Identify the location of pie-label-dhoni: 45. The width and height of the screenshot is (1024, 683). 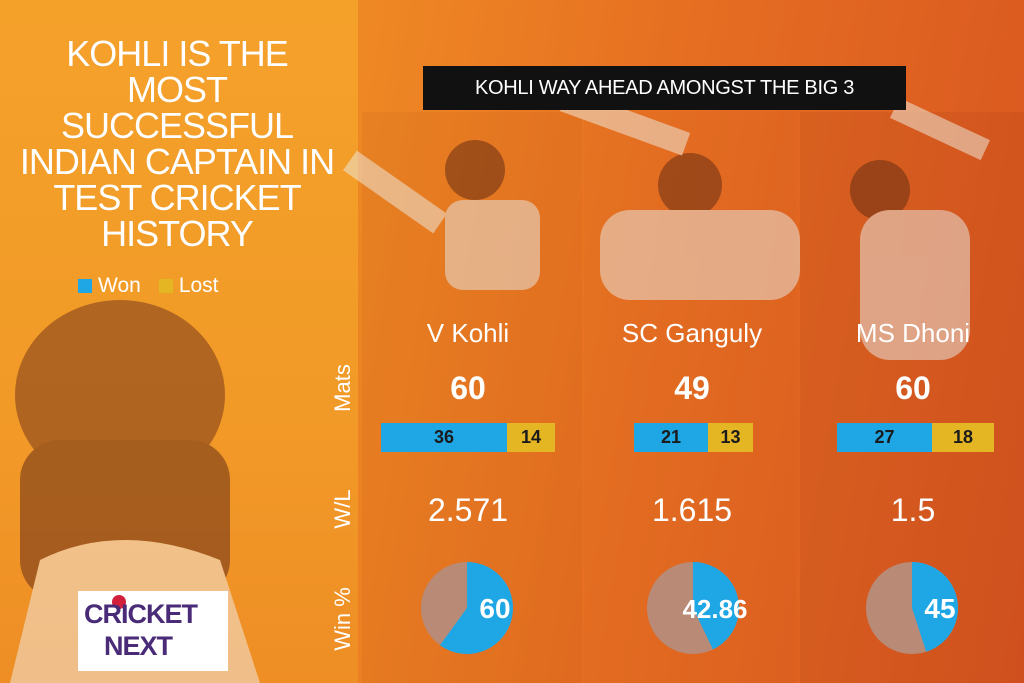
(939, 608).